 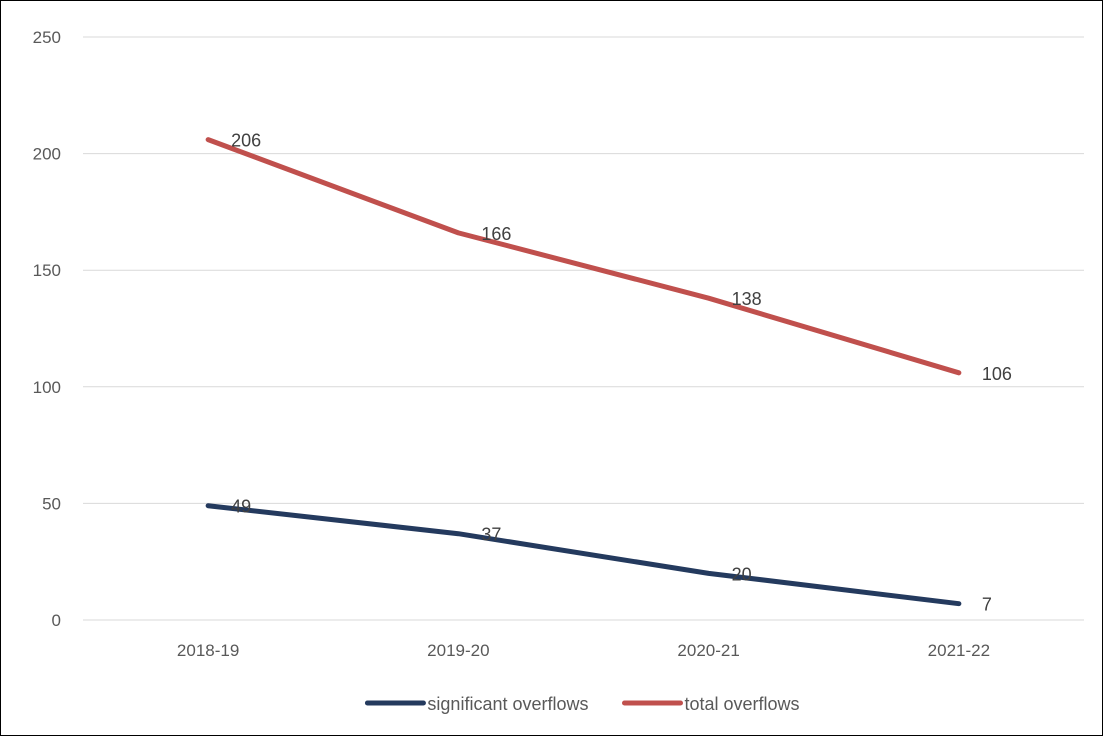 What do you see at coordinates (47, 387) in the screenshot?
I see `y-tick-label: 100` at bounding box center [47, 387].